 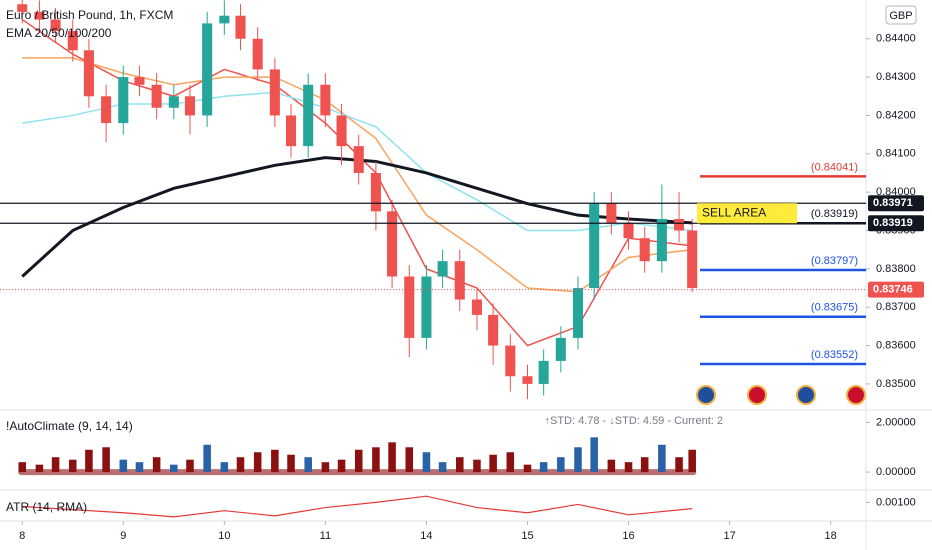 I want to click on x-tick-label: 18, so click(x=831, y=536).